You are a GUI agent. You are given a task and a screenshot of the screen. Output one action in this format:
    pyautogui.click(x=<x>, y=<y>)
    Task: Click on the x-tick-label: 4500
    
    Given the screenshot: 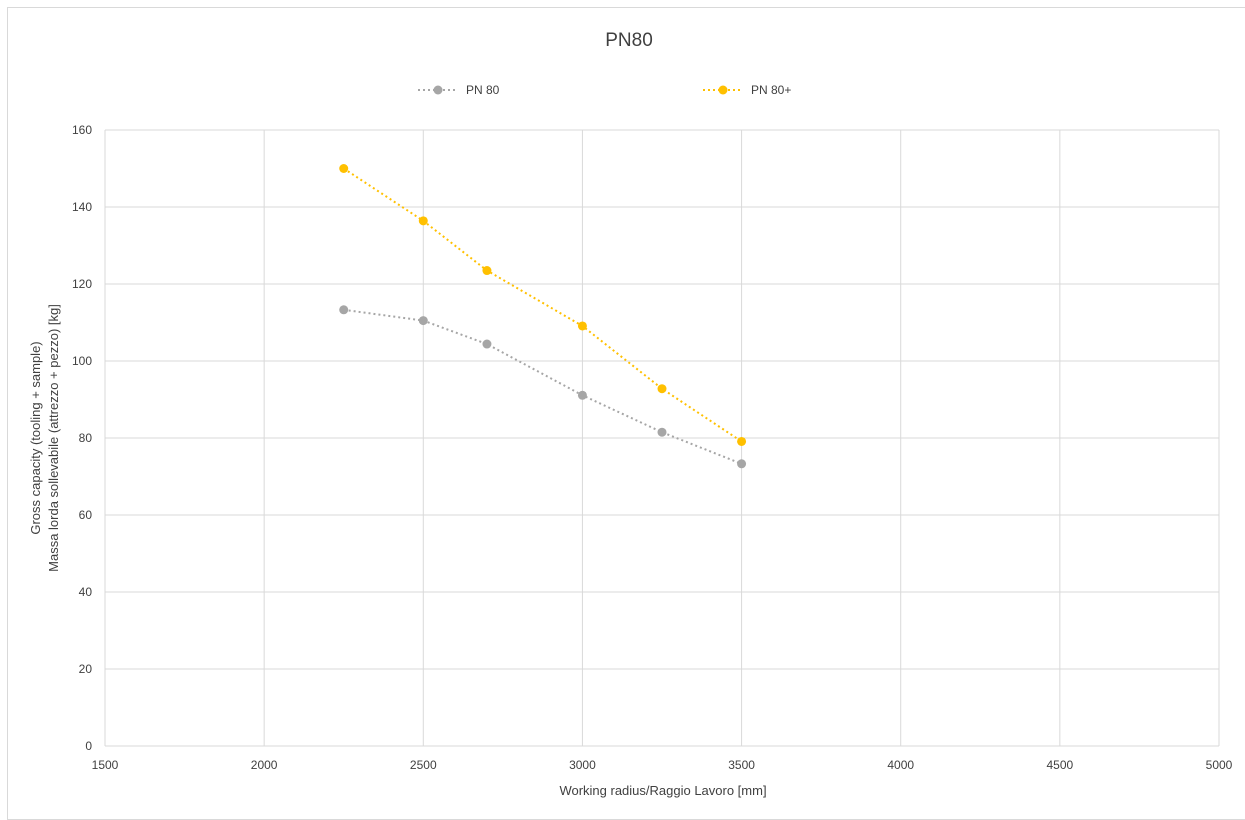 What is the action you would take?
    pyautogui.click(x=1060, y=765)
    